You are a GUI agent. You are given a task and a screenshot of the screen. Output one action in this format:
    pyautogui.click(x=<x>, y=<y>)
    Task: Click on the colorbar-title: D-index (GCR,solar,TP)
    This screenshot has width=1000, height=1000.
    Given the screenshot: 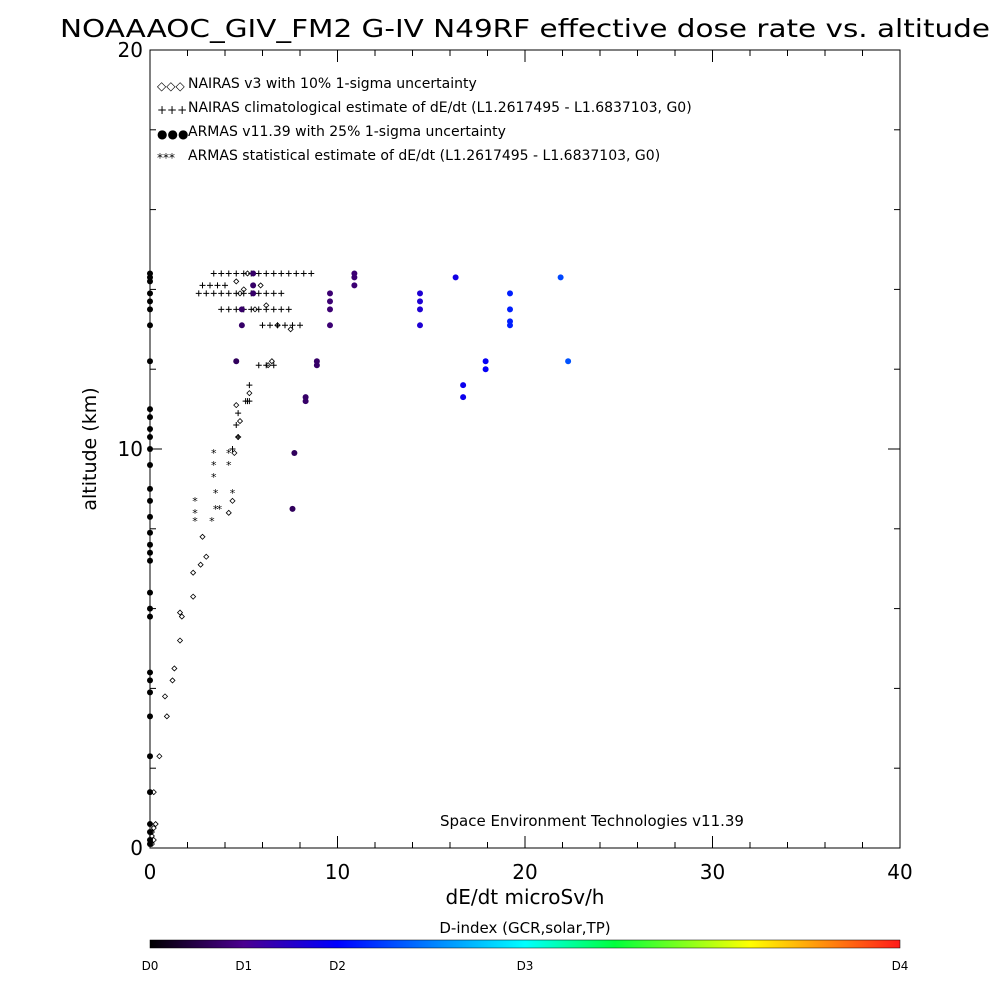 What is the action you would take?
    pyautogui.click(x=524, y=928)
    